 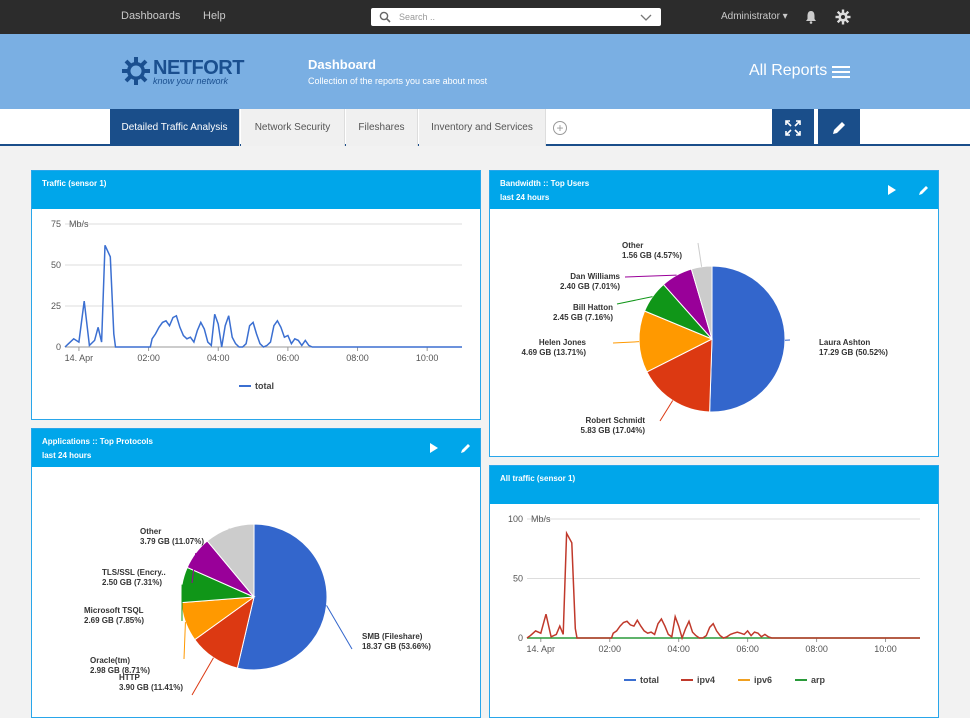 What do you see at coordinates (609, 649) in the screenshot?
I see `x-tick-label: 02:00` at bounding box center [609, 649].